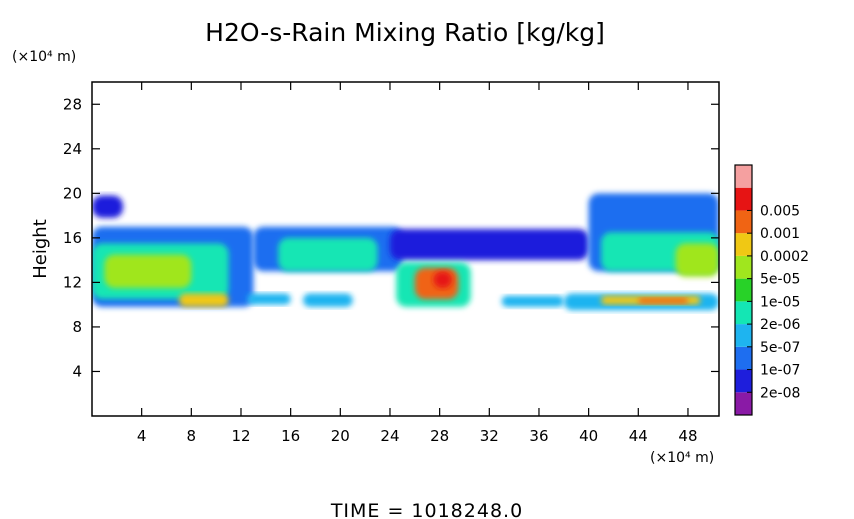 The image size is (854, 519). I want to click on x-tick-label: 48, so click(687, 436).